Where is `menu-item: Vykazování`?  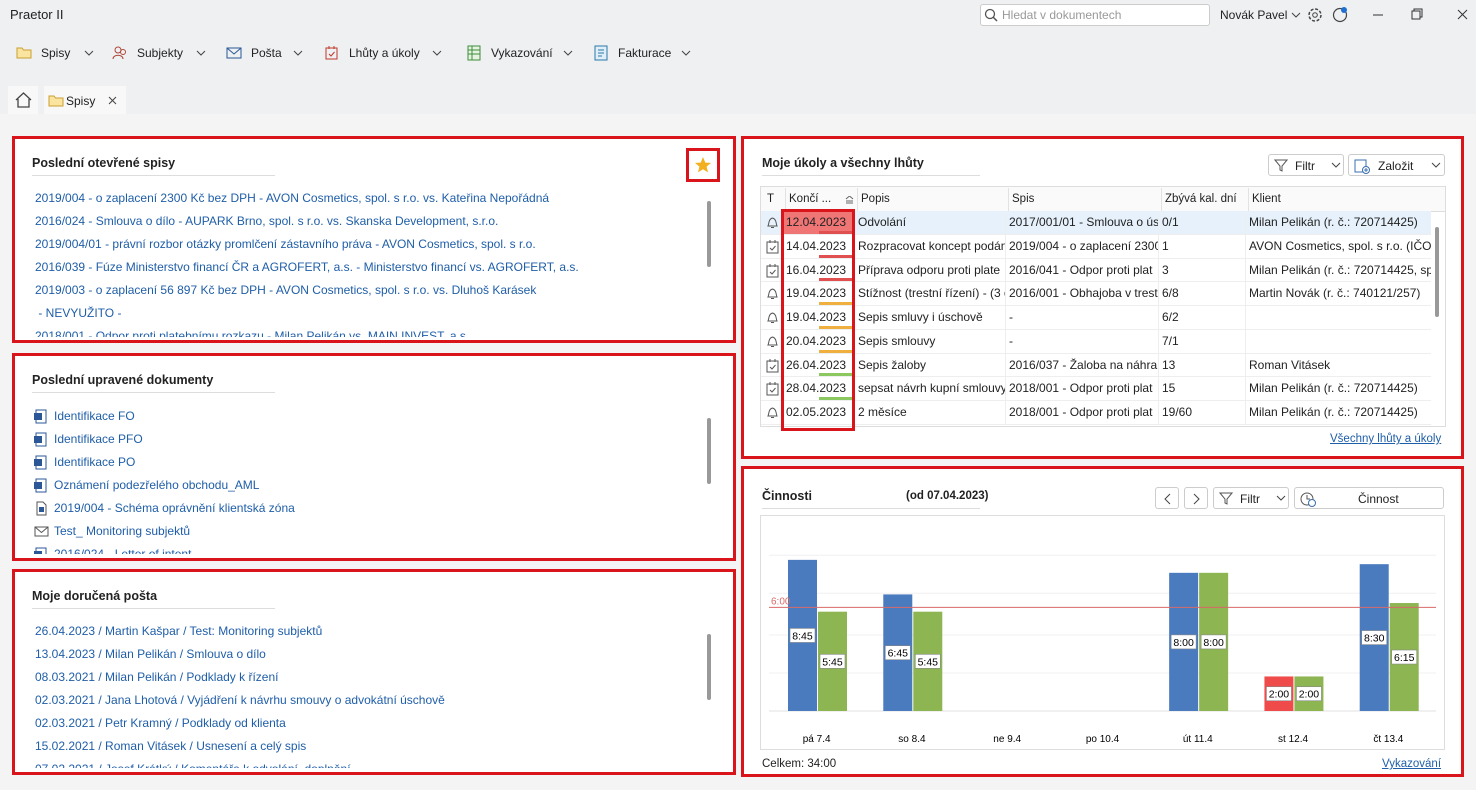
menu-item: Vykazování is located at coordinates (522, 53).